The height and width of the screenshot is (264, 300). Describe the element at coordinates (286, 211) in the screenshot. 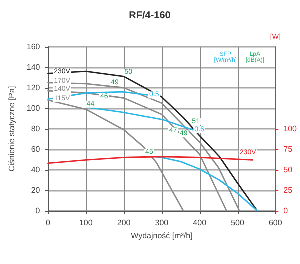

I see `y2-tick-label: 0` at that location.